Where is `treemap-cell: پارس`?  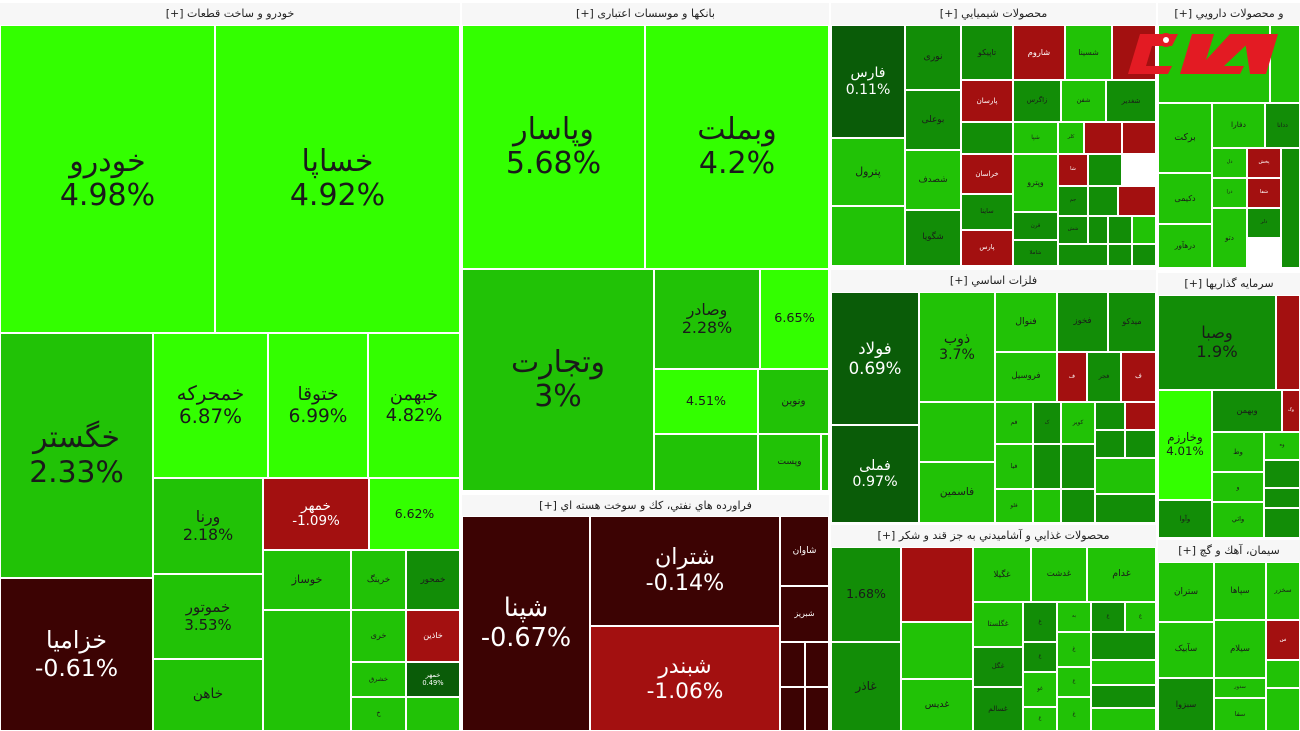 treemap-cell: پارس is located at coordinates (987, 248).